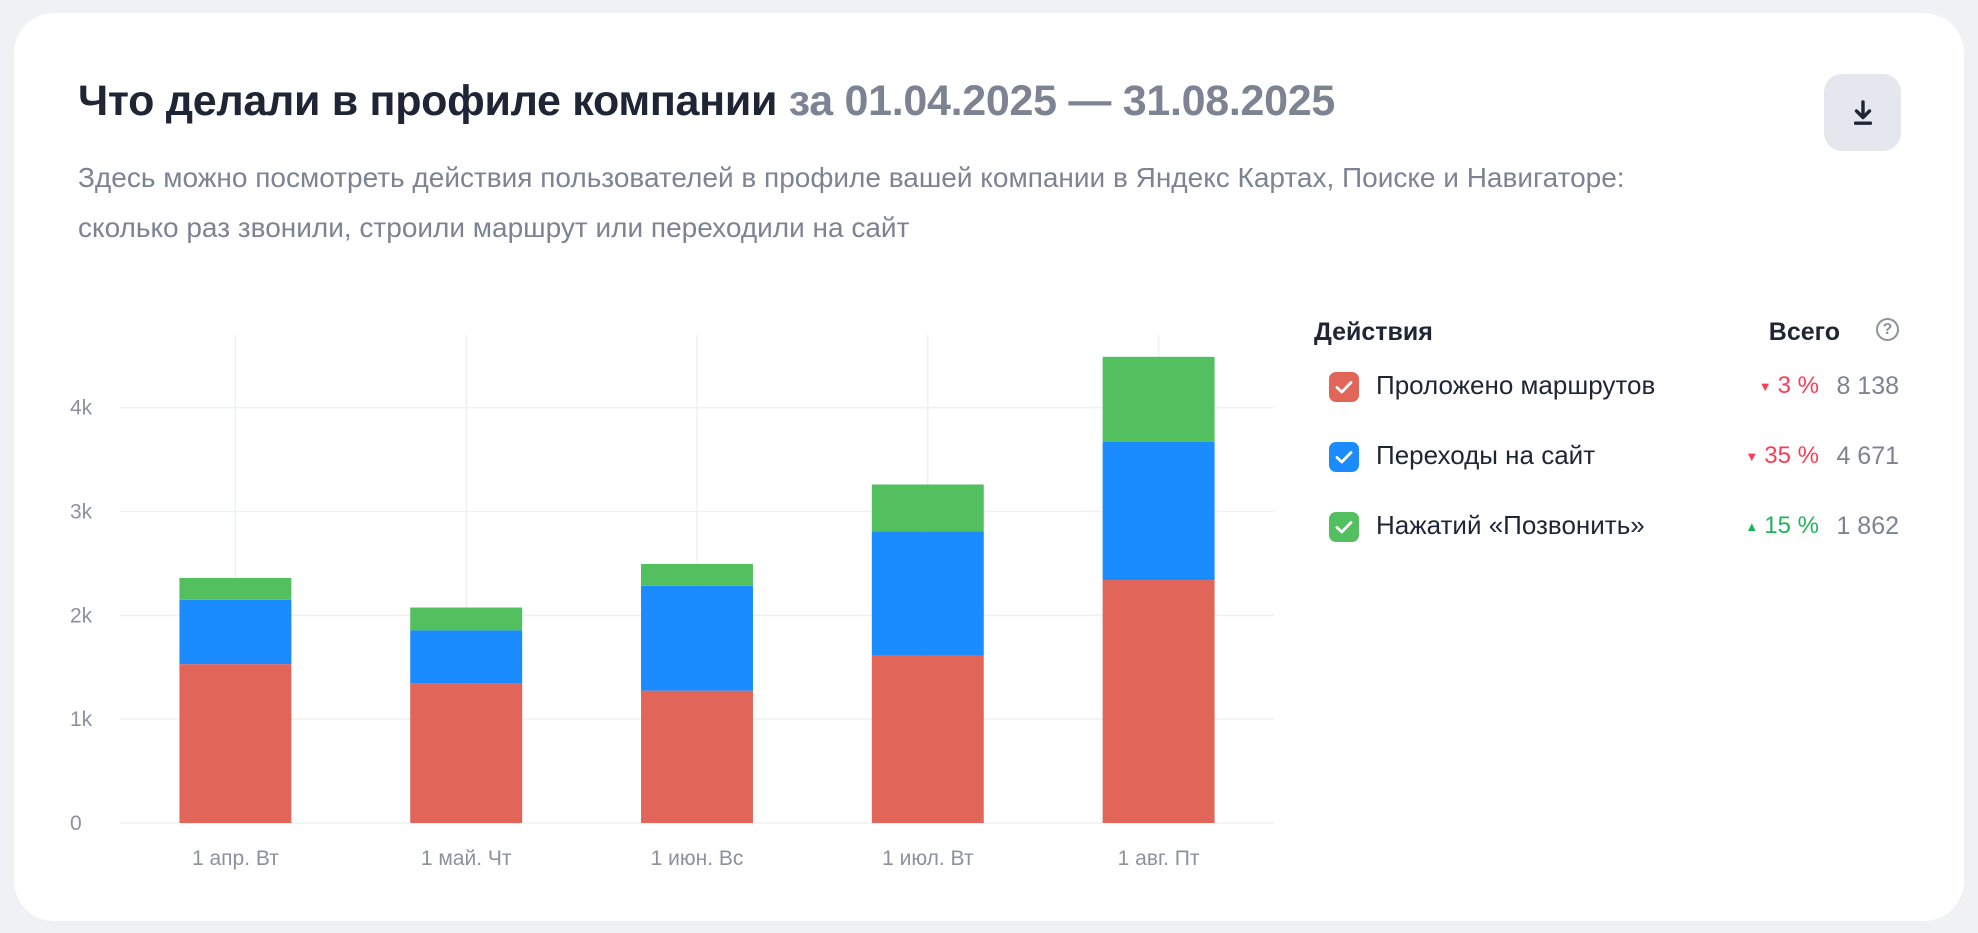  What do you see at coordinates (1373, 332) in the screenshot?
I see `legend-title: Действия` at bounding box center [1373, 332].